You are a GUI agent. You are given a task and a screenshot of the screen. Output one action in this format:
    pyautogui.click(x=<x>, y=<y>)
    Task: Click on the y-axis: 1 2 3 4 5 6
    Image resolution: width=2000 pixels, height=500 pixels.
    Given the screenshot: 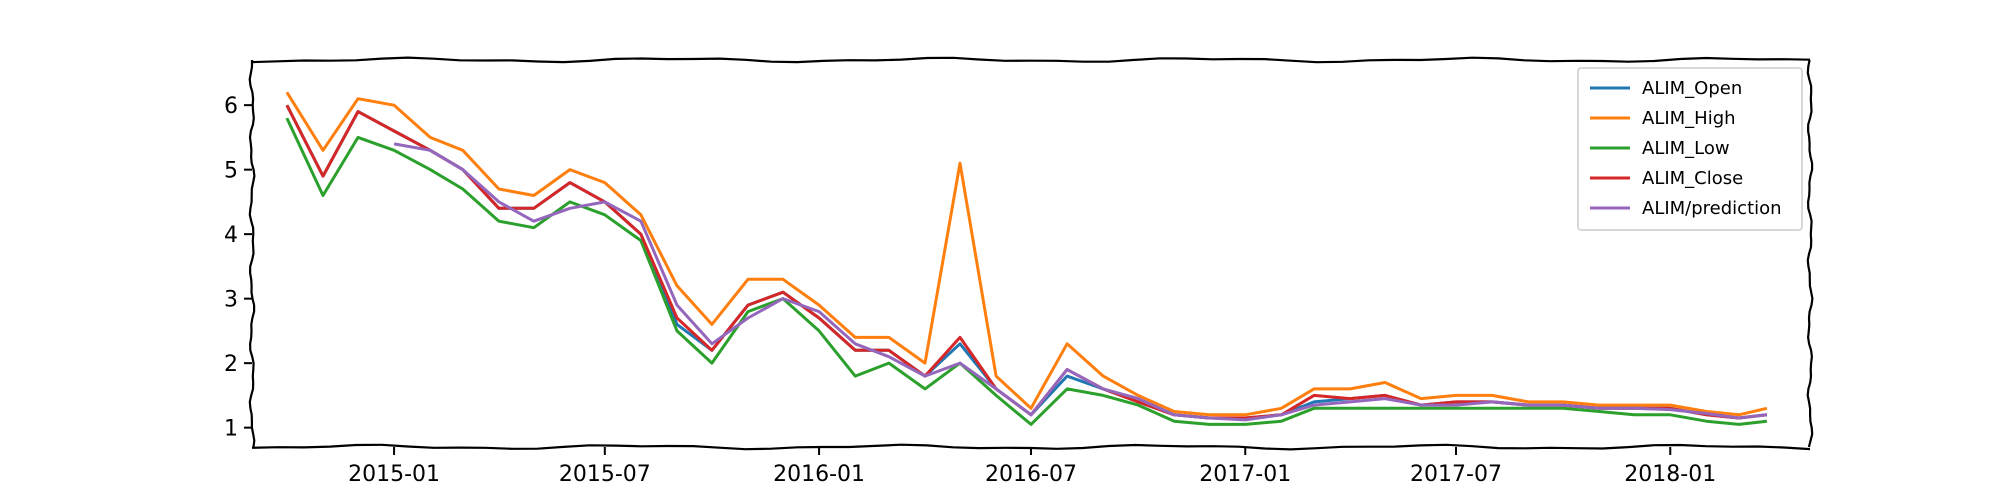 What is the action you would take?
    pyautogui.click(x=238, y=268)
    